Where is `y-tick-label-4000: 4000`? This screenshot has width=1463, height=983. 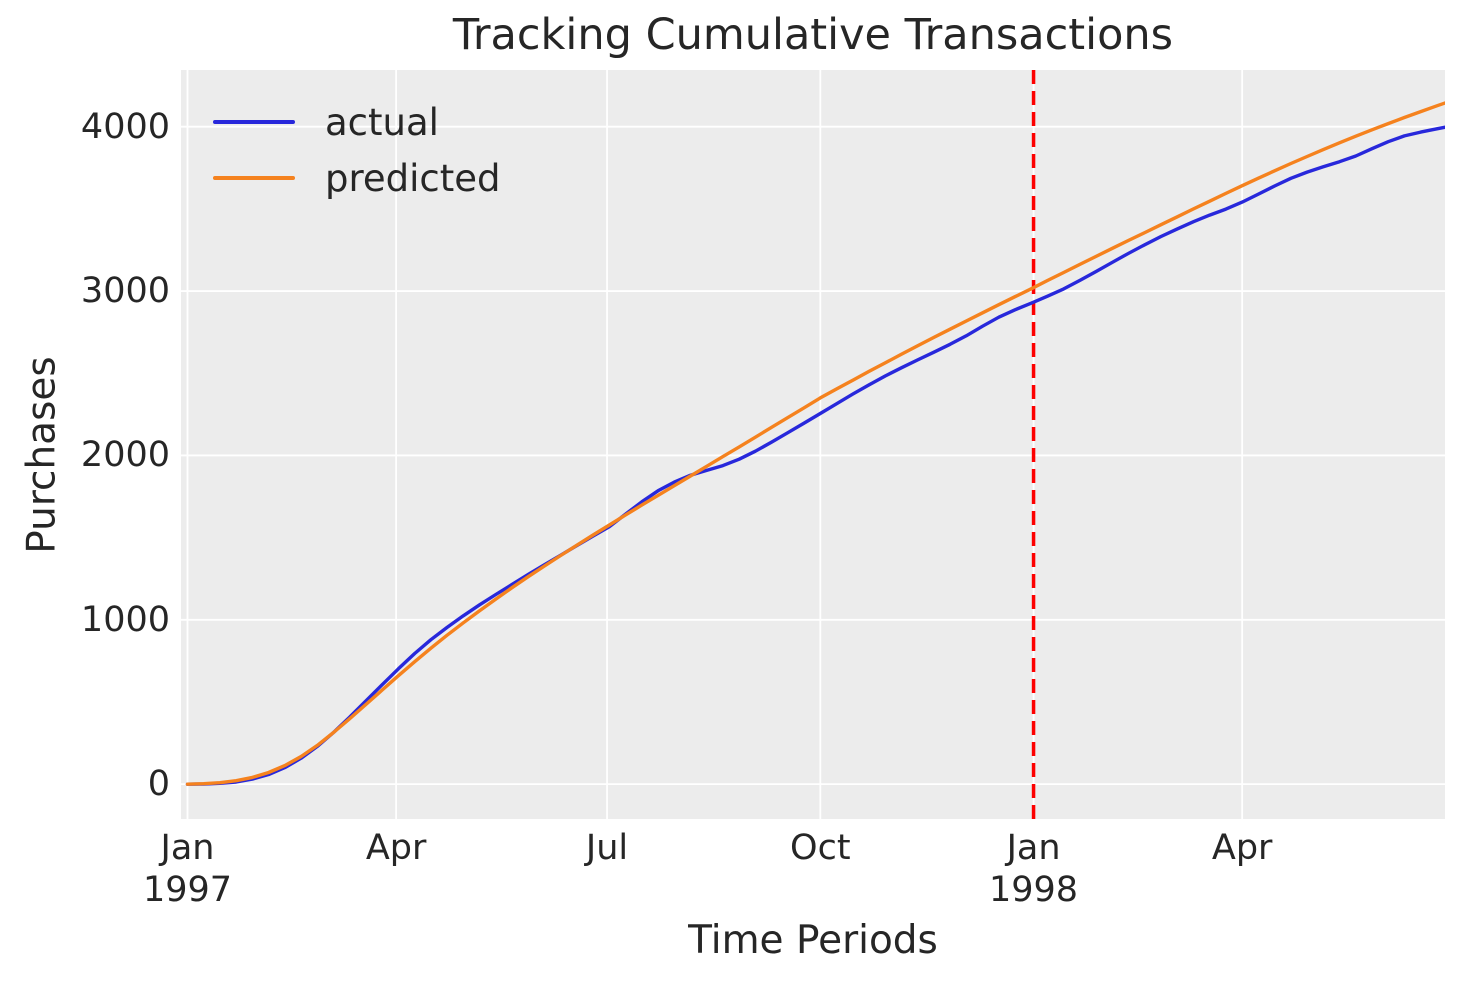
y-tick-label-4000: 4000 is located at coordinates (125, 126).